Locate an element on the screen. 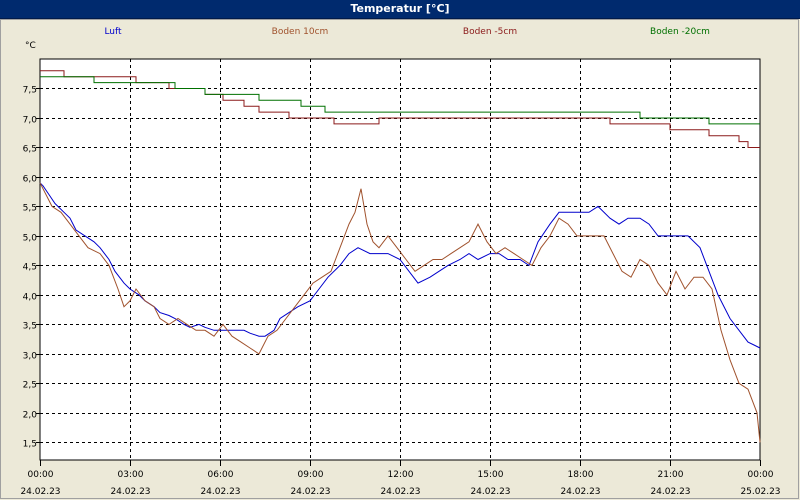 The height and width of the screenshot is (500, 800). y-tick-label: 4,5 is located at coordinates (30, 268).